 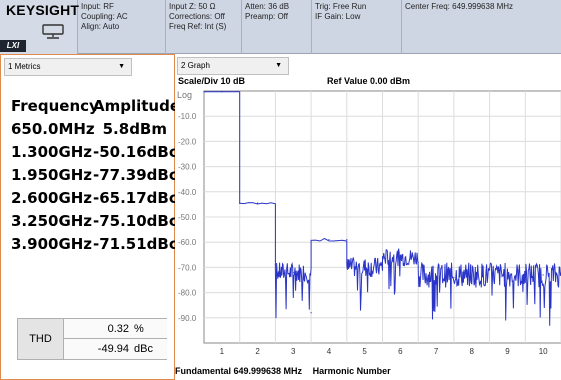 I want to click on thd-label: THD, so click(x=41, y=339).